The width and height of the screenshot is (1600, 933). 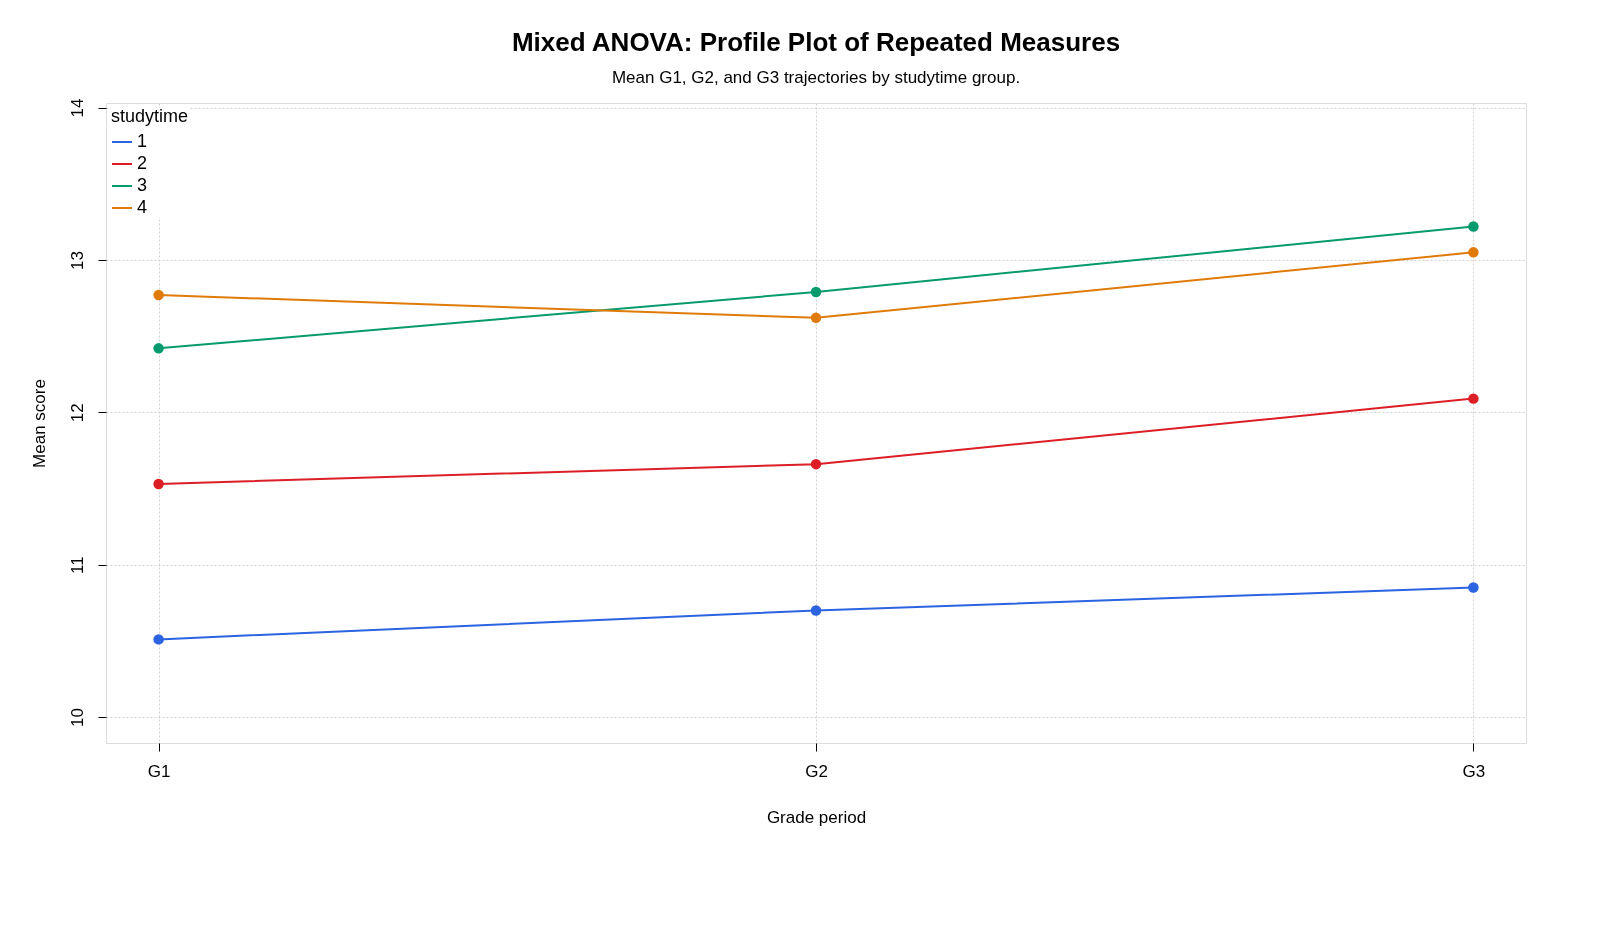 I want to click on legend-label: 3, so click(x=142, y=185).